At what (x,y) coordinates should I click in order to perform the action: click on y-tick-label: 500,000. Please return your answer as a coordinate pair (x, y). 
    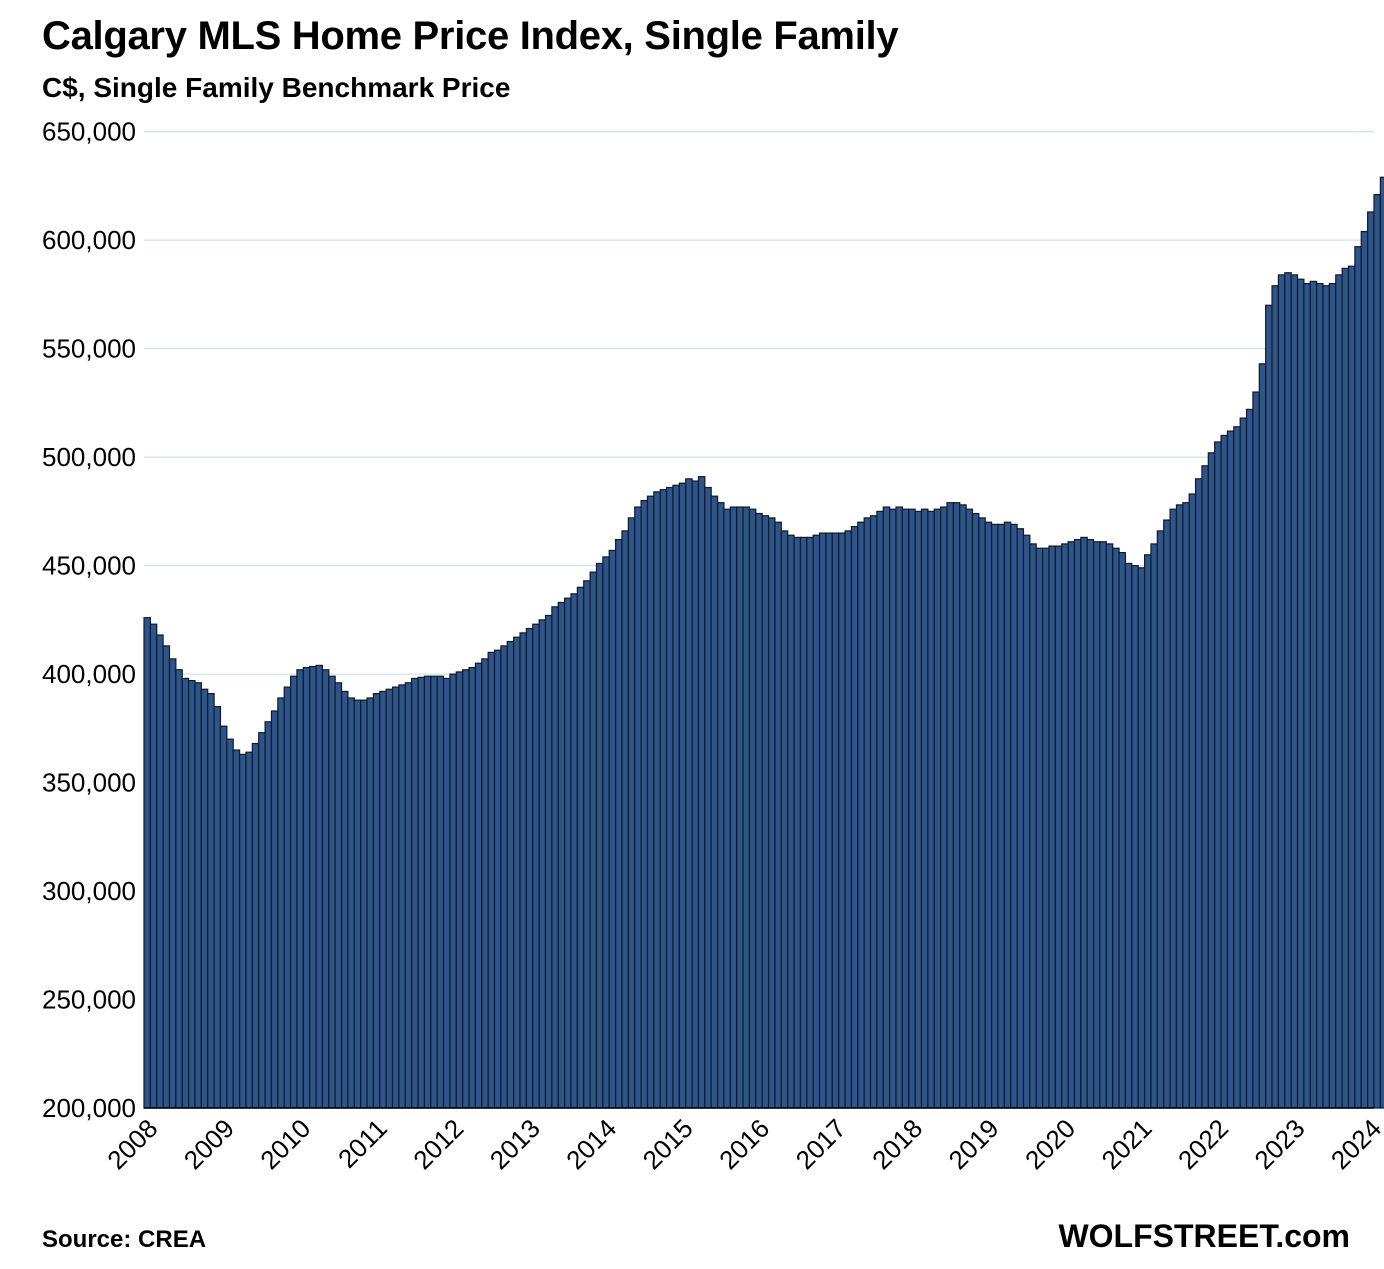
    Looking at the image, I should click on (89, 457).